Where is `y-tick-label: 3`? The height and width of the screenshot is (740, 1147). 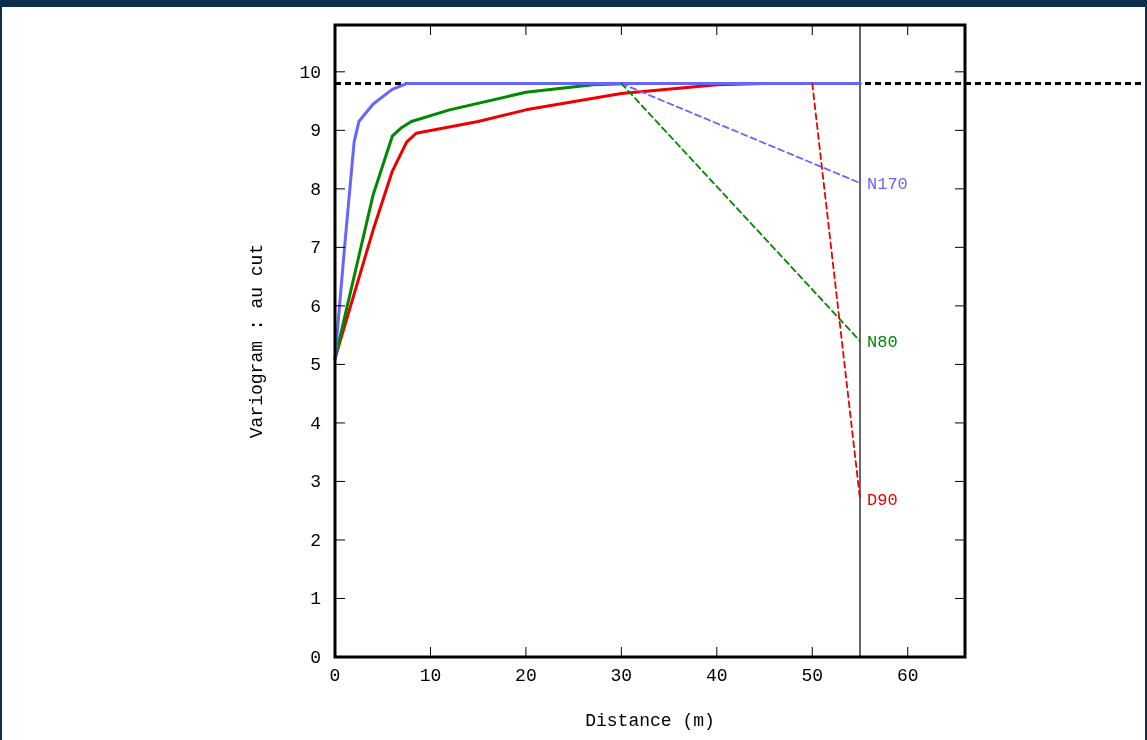
y-tick-label: 3 is located at coordinates (315, 482).